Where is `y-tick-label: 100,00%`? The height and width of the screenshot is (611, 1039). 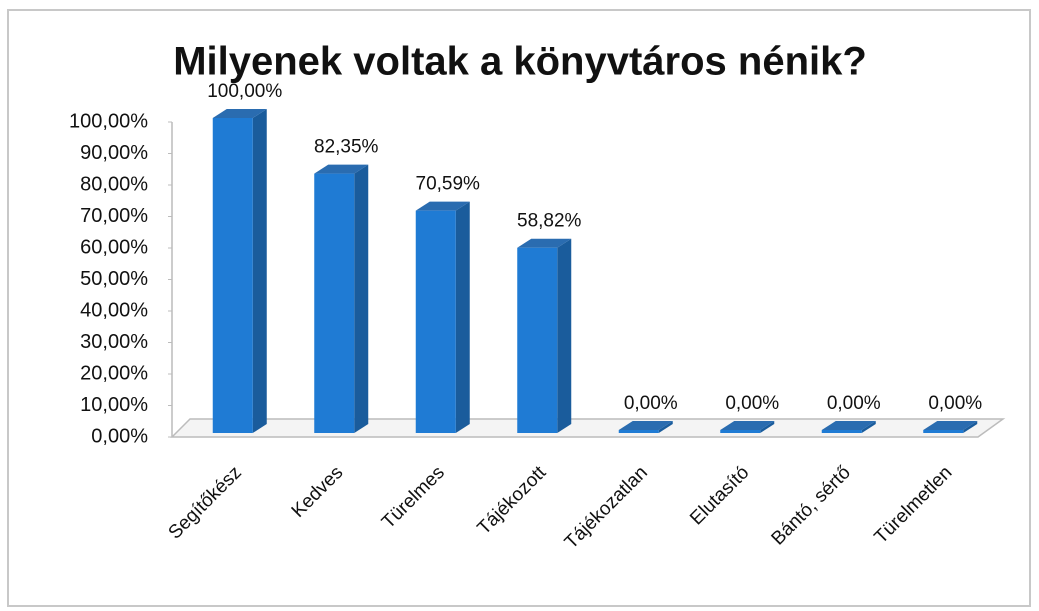 y-tick-label: 100,00% is located at coordinates (108, 121).